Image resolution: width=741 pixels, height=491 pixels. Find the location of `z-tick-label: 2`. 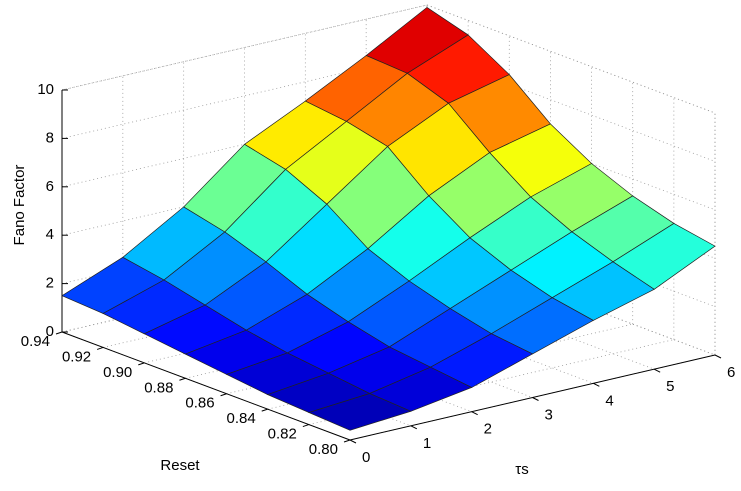

z-tick-label: 2 is located at coordinates (50, 283).